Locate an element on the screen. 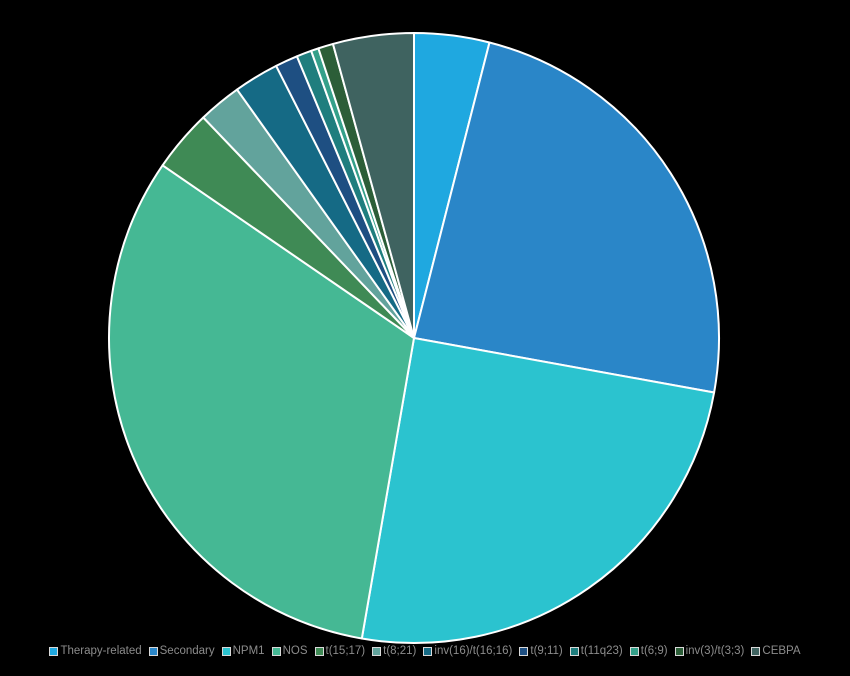  legend-label: NOS is located at coordinates (295, 651).